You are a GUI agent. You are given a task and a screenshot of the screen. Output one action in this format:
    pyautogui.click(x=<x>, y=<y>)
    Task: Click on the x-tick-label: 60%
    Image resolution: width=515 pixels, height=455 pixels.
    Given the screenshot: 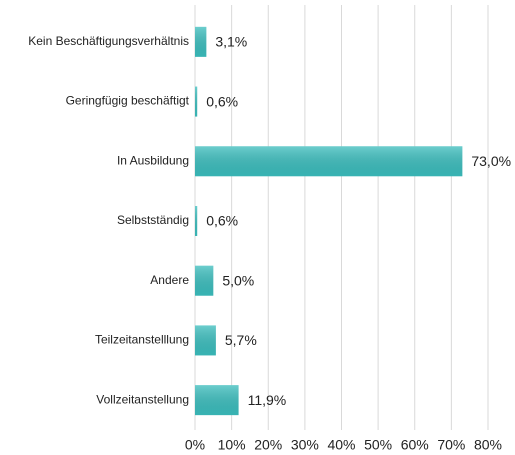 What is the action you would take?
    pyautogui.click(x=415, y=445)
    